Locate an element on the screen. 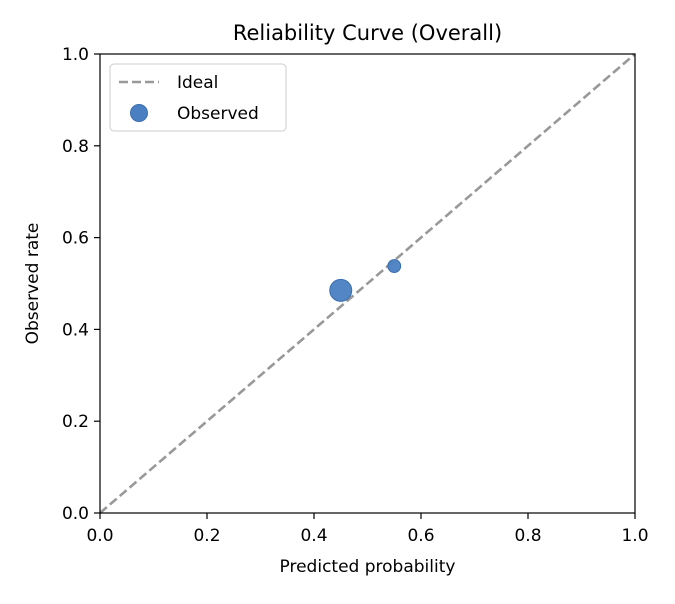  x-tick-label: 0.4 is located at coordinates (313, 536).